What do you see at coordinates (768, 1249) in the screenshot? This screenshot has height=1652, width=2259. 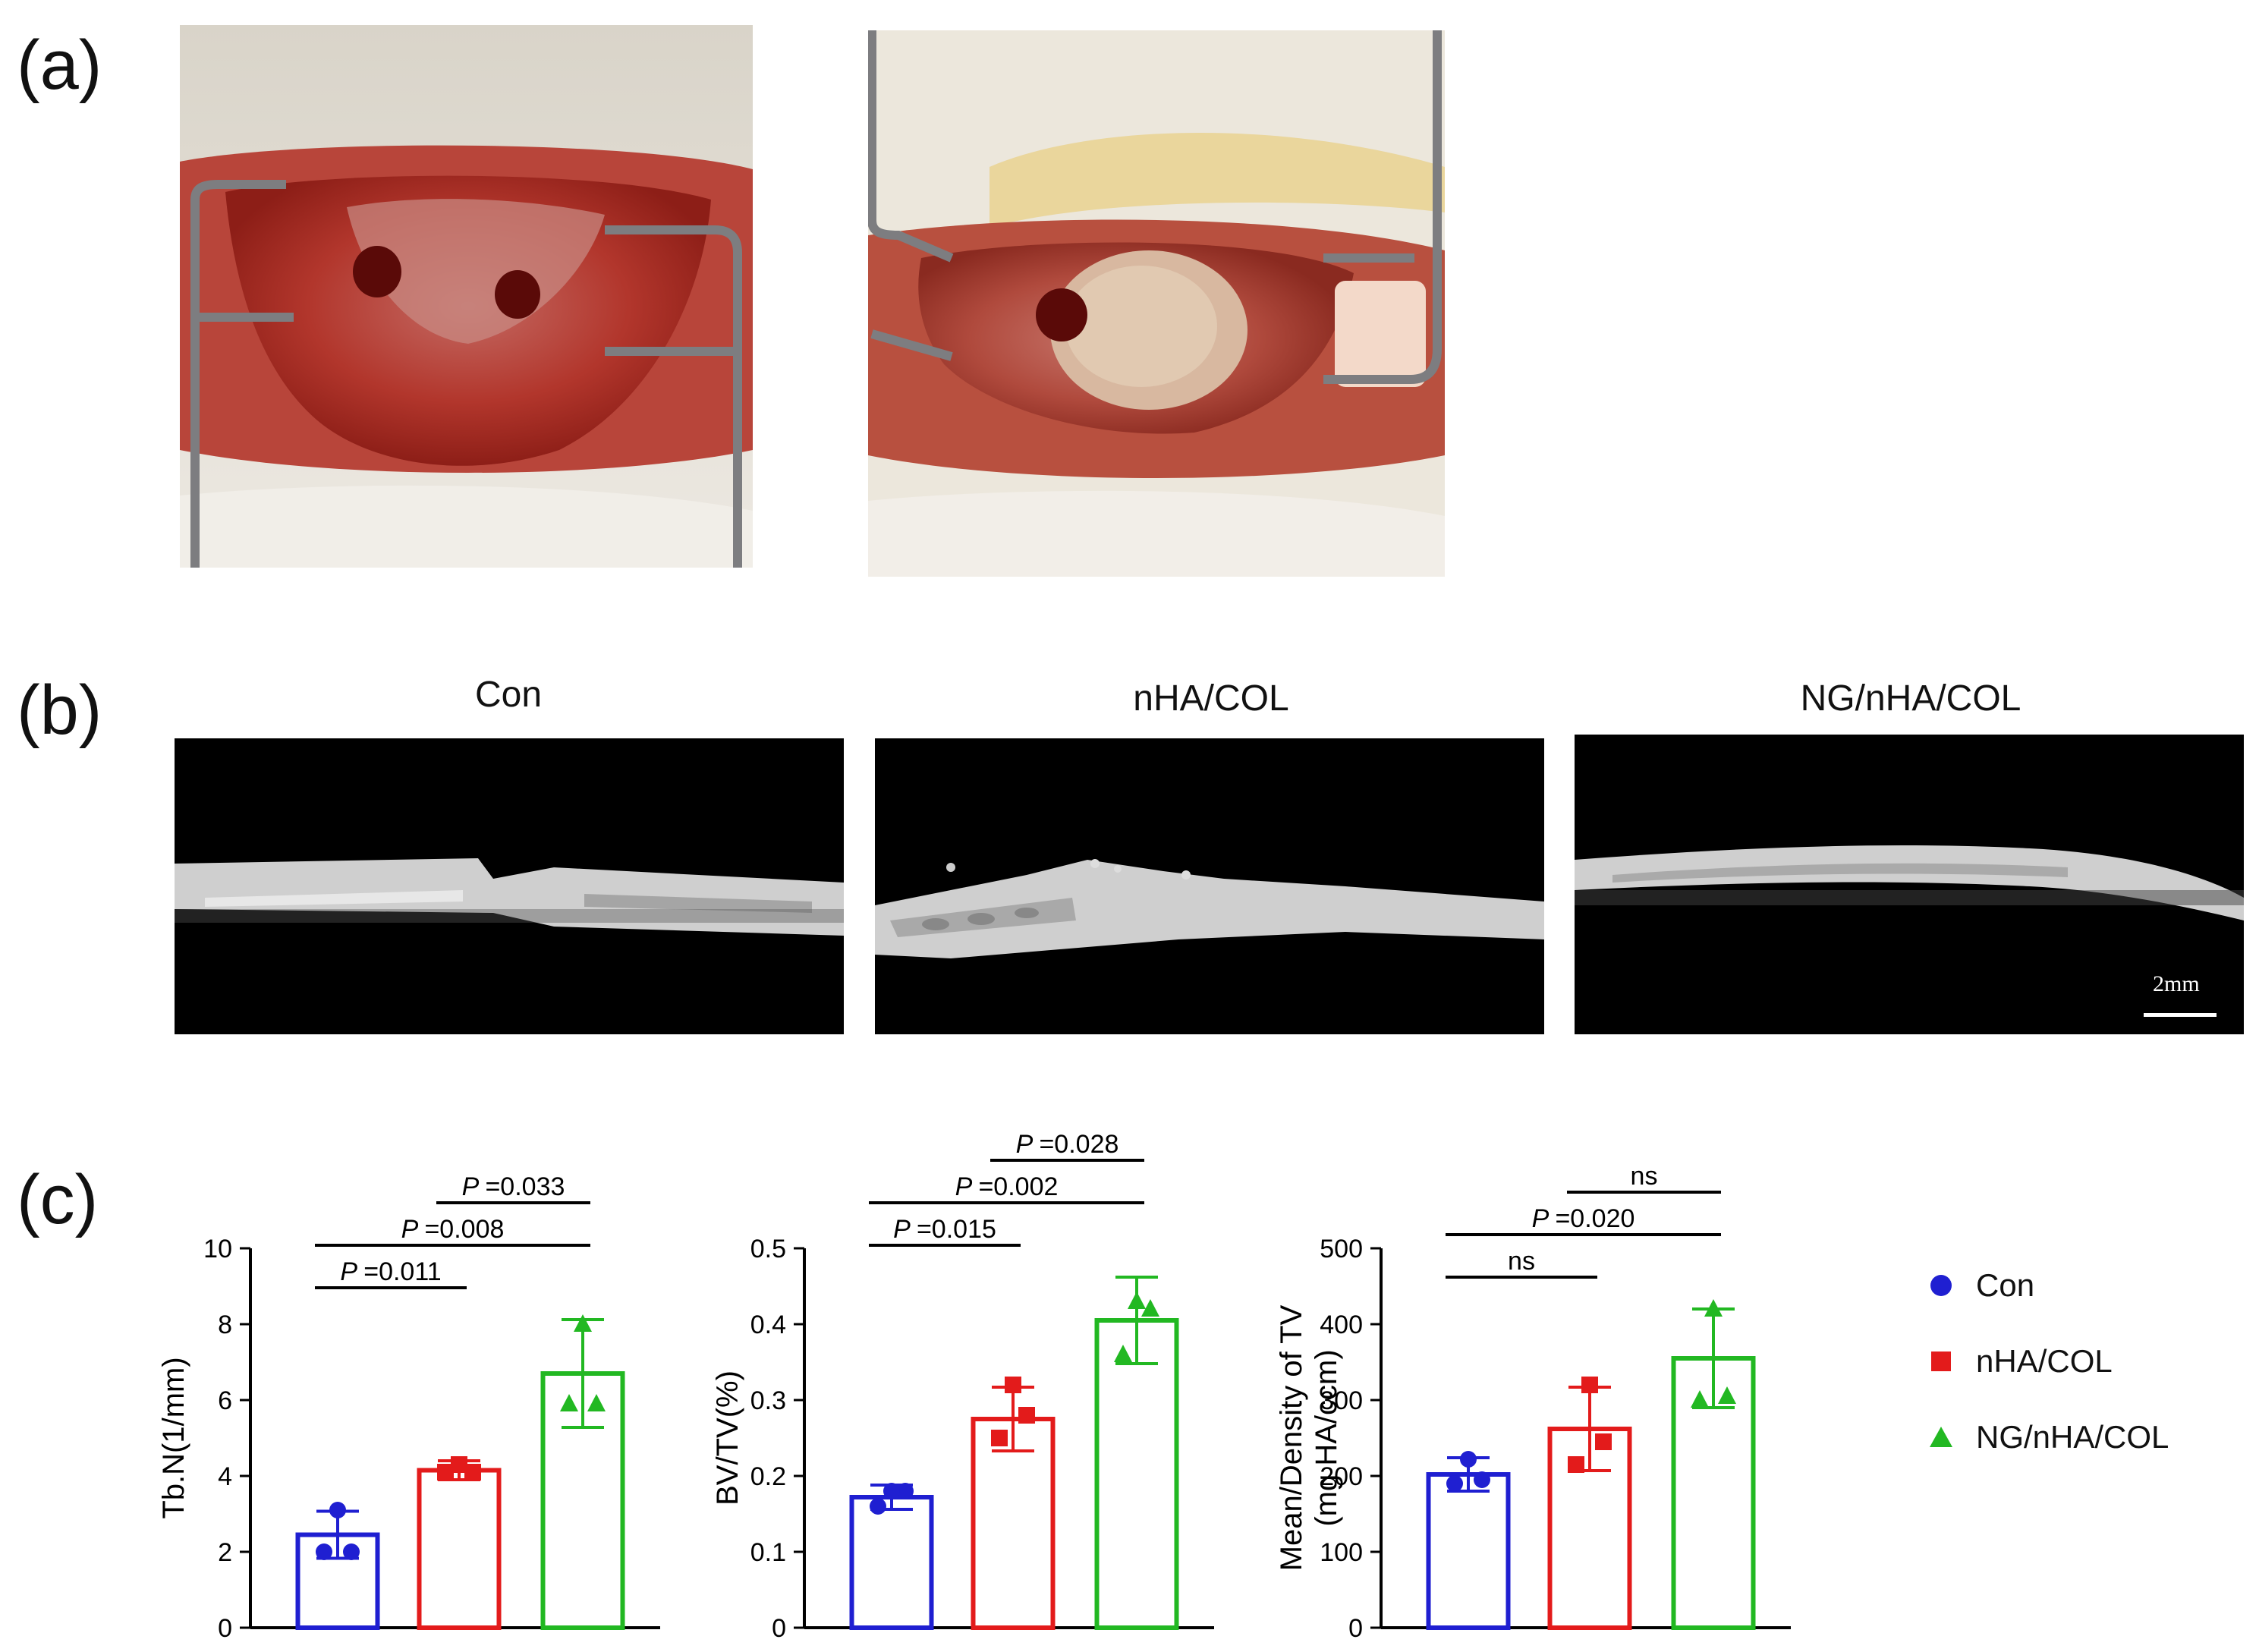 I see `y-tick-label: 0.5` at bounding box center [768, 1249].